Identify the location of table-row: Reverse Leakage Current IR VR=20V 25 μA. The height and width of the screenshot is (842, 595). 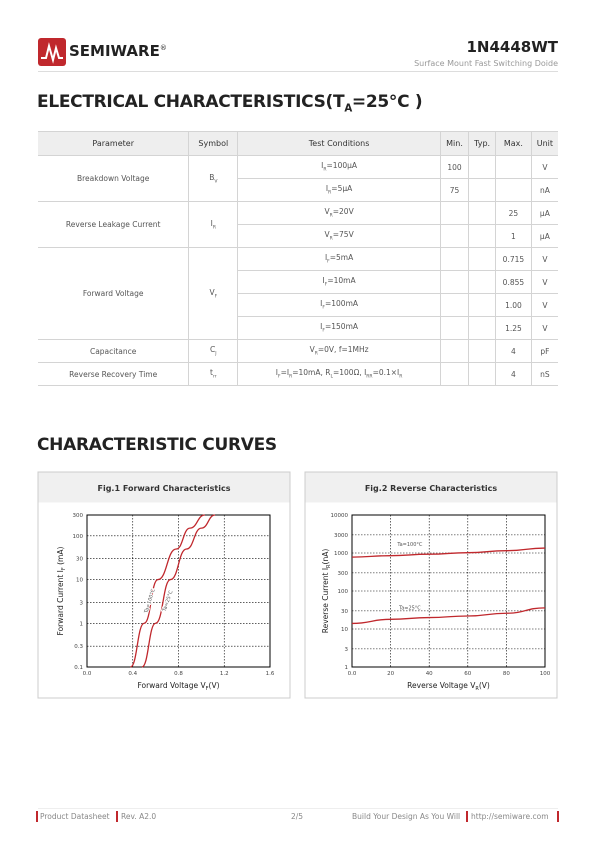
(298, 224).